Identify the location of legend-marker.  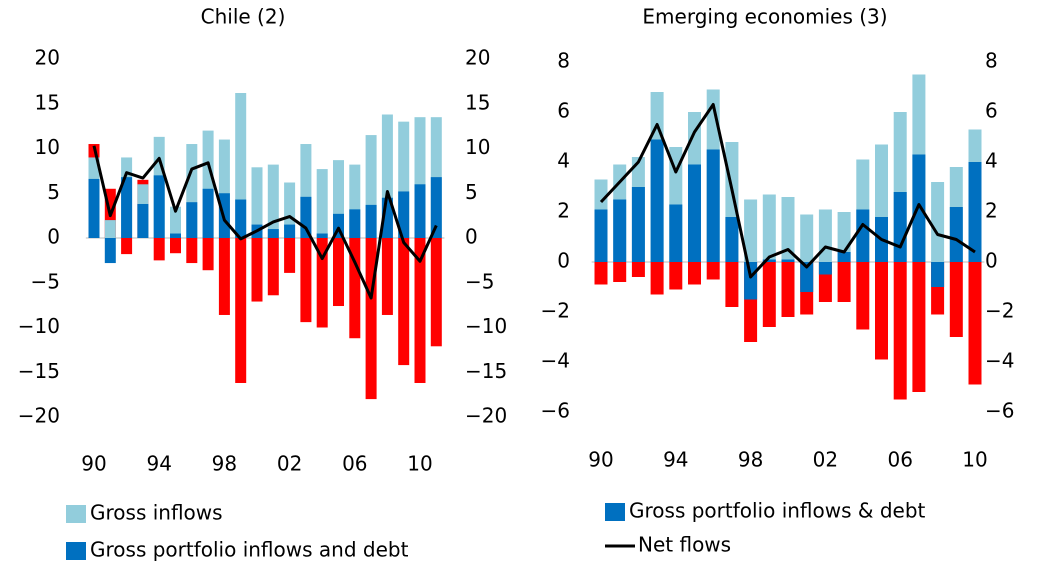
(76, 551).